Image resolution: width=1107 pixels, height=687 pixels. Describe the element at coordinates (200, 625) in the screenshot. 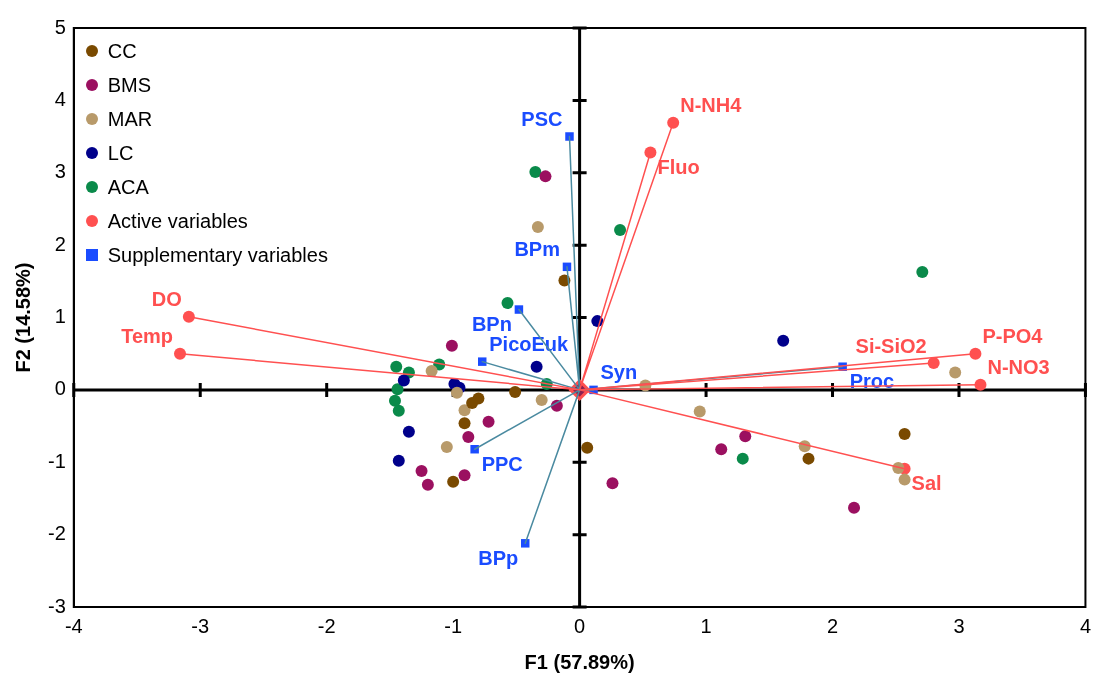

I see `x-tick-label: -3` at that location.